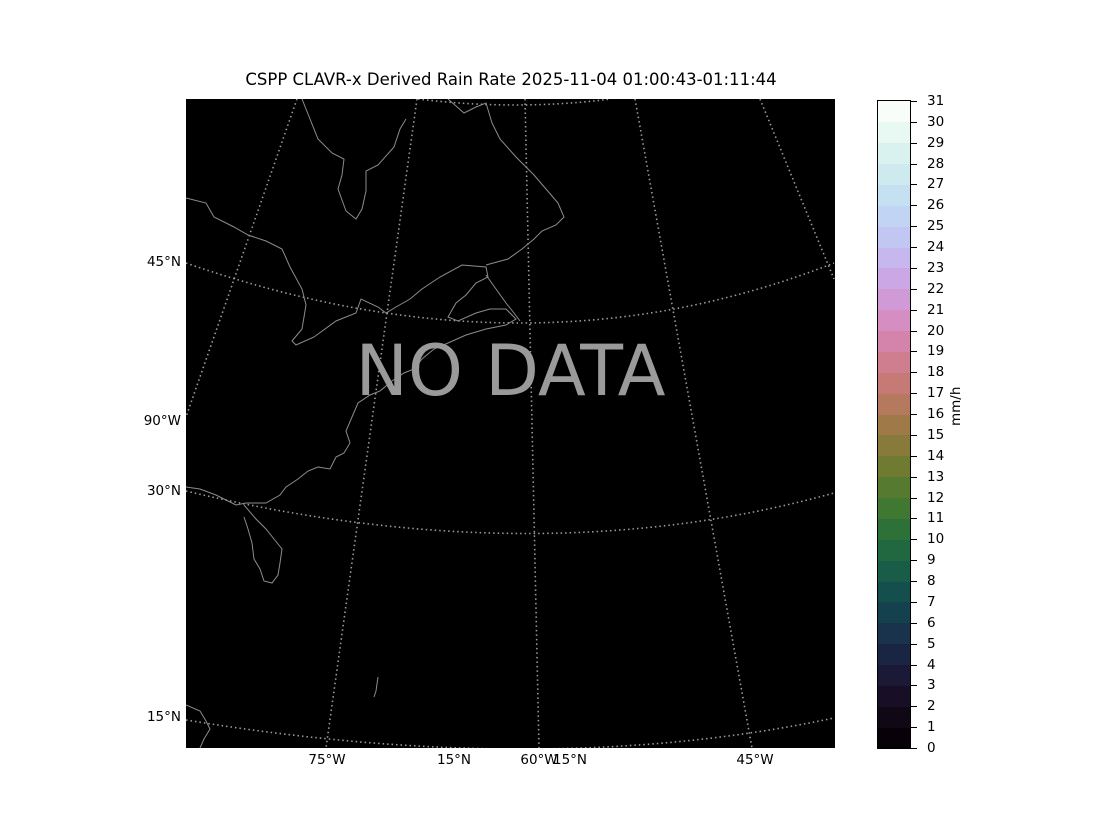  What do you see at coordinates (931, 664) in the screenshot?
I see `colorbar-tick-label: 4` at bounding box center [931, 664].